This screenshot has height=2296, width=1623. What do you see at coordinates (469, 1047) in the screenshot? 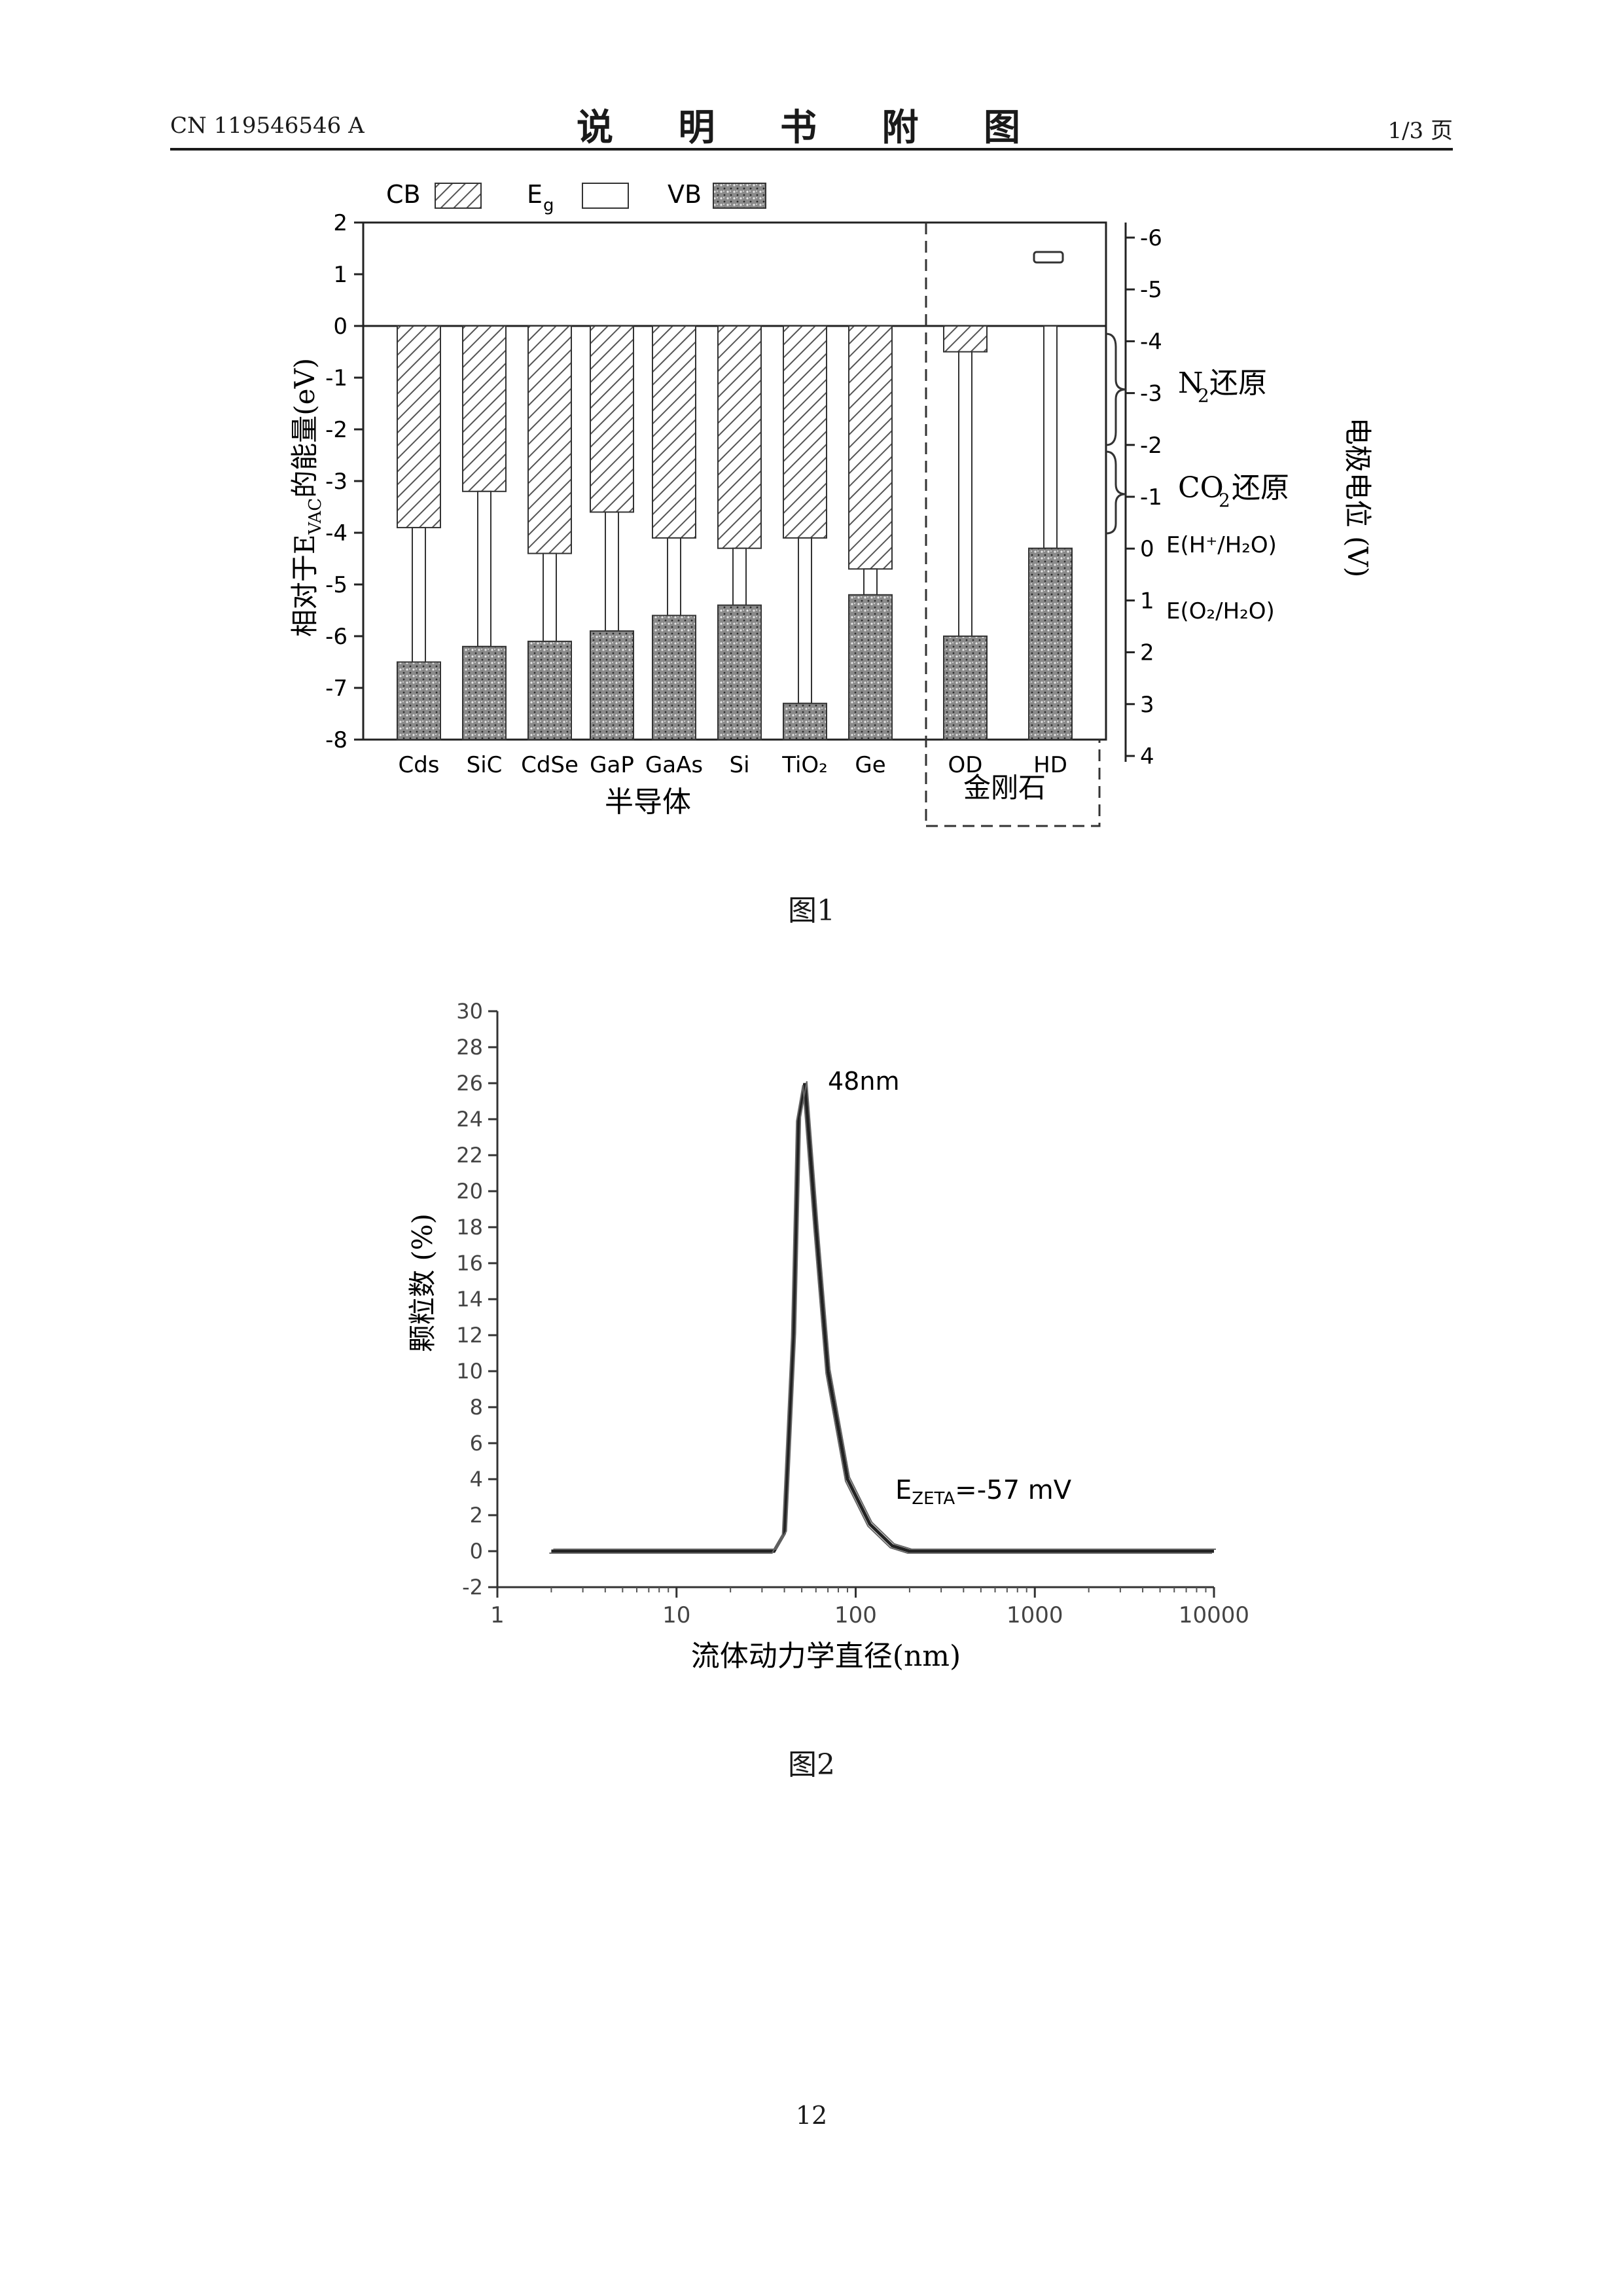
I see `y-tick-label: 28` at bounding box center [469, 1047].